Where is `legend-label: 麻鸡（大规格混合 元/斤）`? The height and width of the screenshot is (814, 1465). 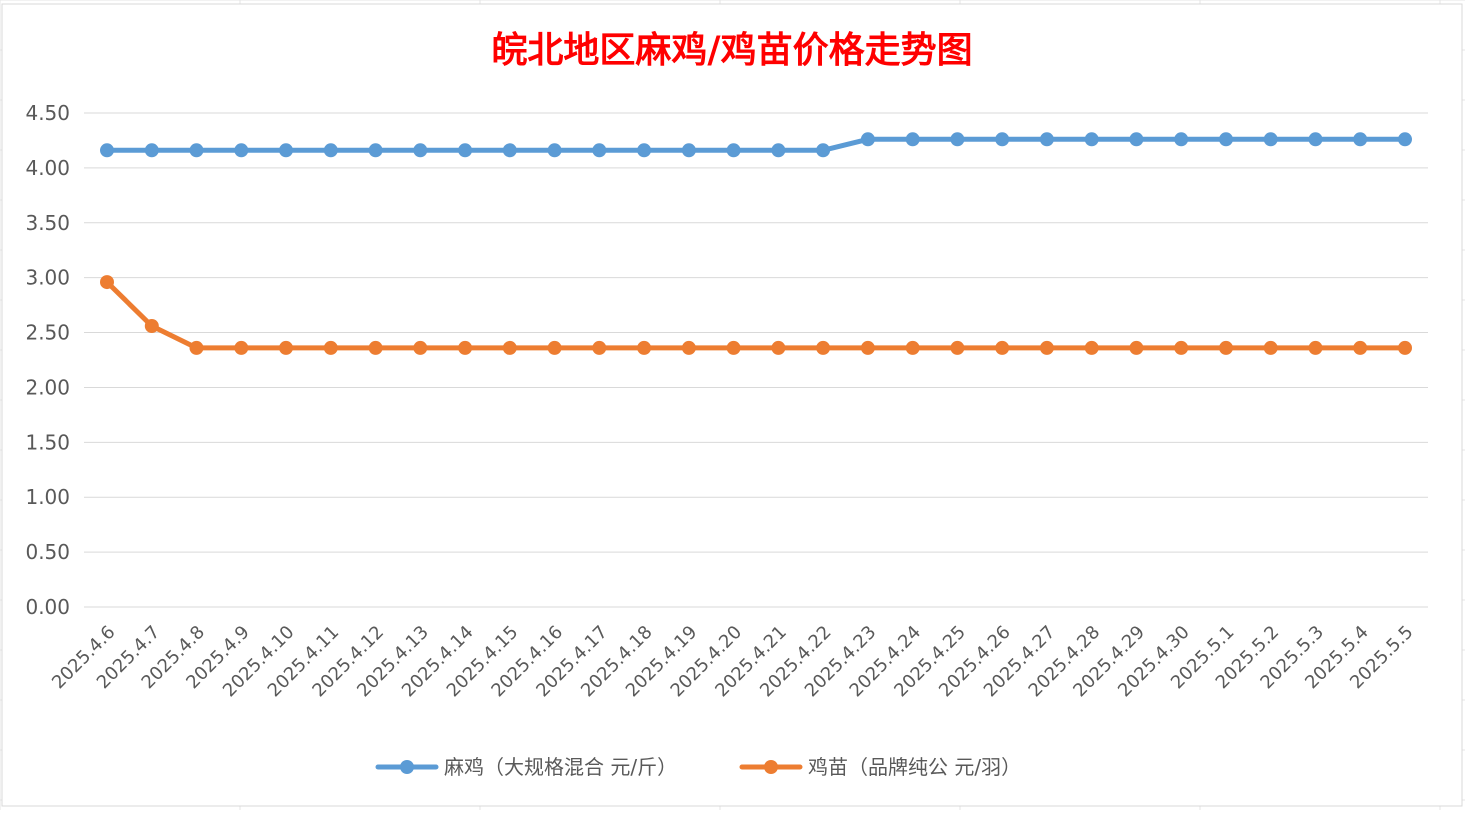 legend-label: 麻鸡（大规格混合 元/斤） is located at coordinates (560, 767).